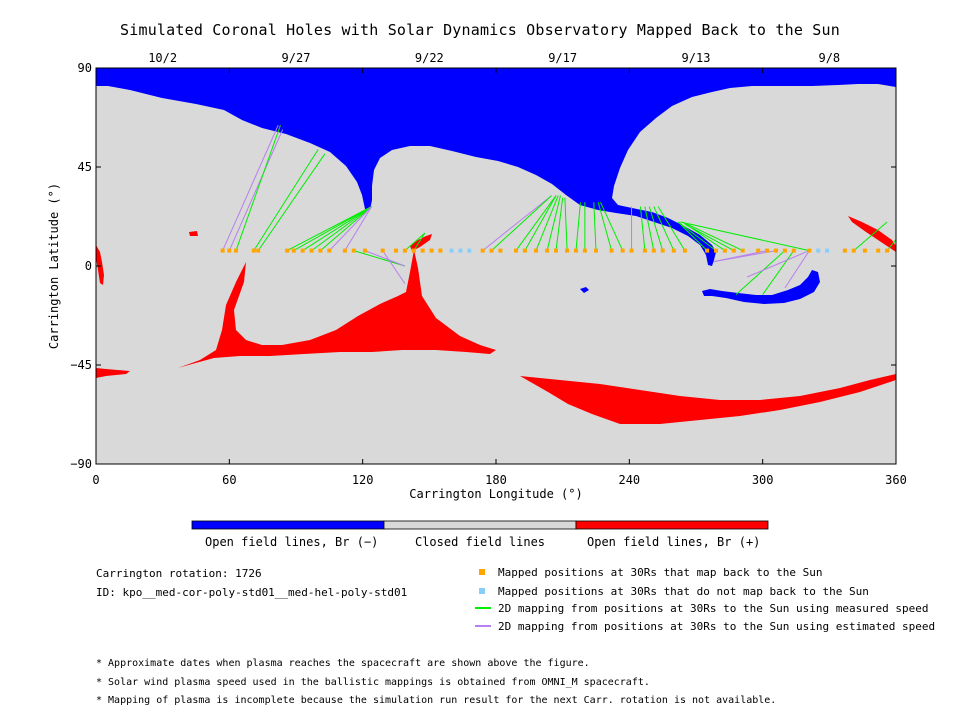 Image resolution: width=960 pixels, height=720 pixels. What do you see at coordinates (179, 573) in the screenshot?
I see `carrington-rotation: Carrington rotation: 1726` at bounding box center [179, 573].